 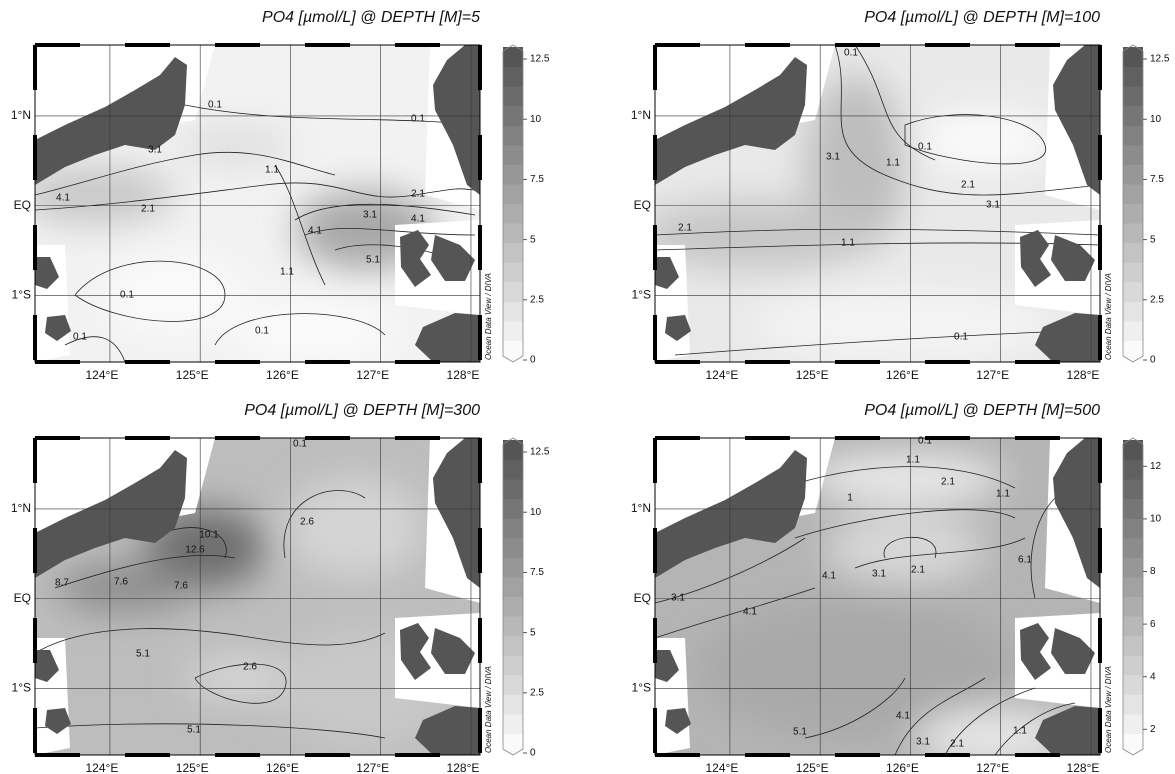 What do you see at coordinates (1025, 560) in the screenshot?
I see `contour-label: 6.1` at bounding box center [1025, 560].